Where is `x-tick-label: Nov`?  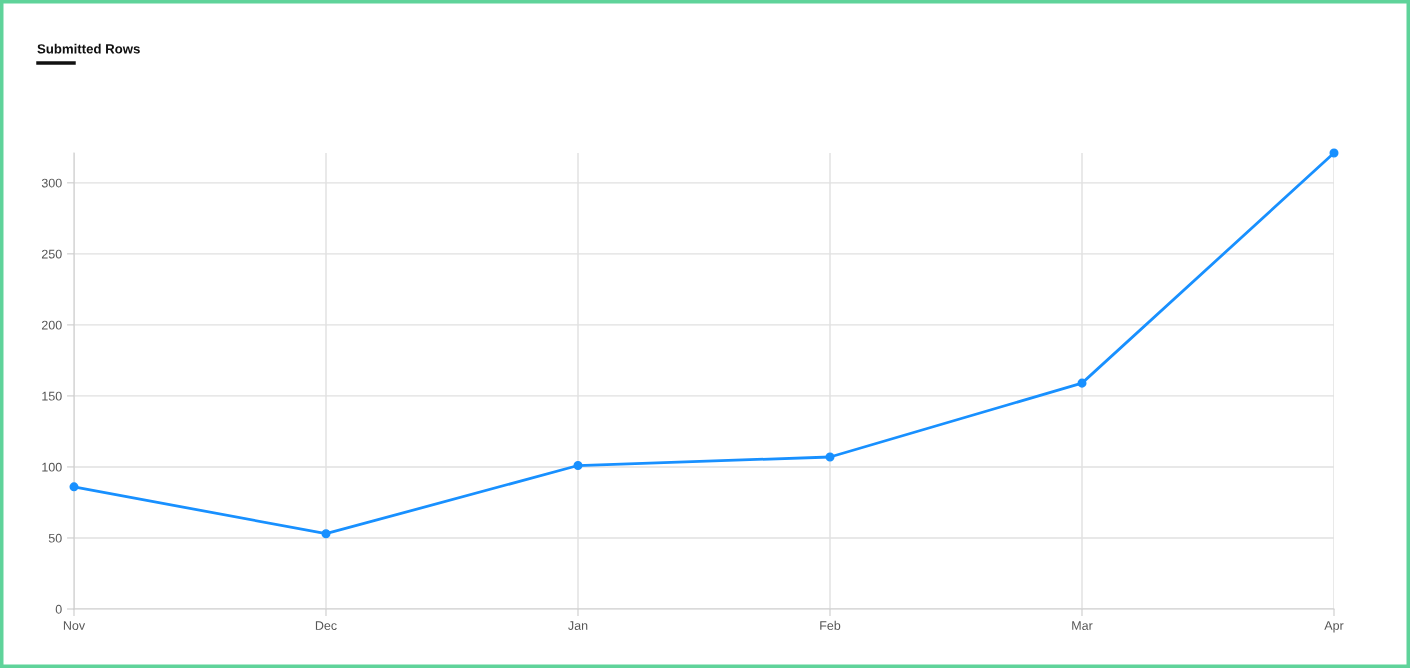
x-tick-label: Nov is located at coordinates (74, 625).